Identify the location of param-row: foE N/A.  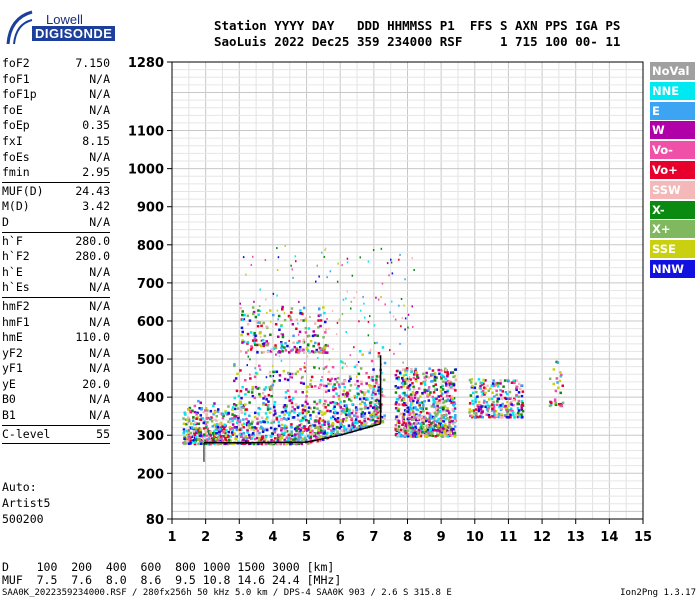
(56, 111).